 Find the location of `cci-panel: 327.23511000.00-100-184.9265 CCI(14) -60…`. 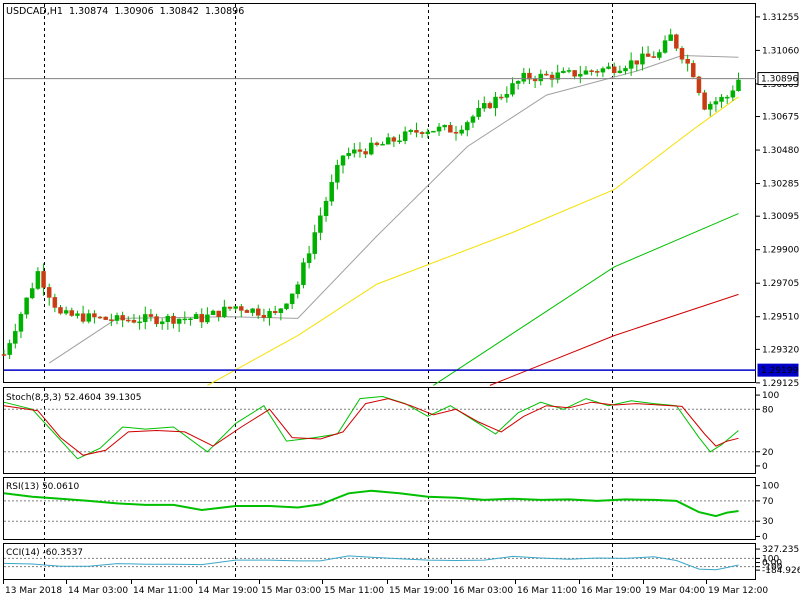

cci-panel: 327.23511000.00-100-184.9265 CCI(14) -60… is located at coordinates (401, 561).